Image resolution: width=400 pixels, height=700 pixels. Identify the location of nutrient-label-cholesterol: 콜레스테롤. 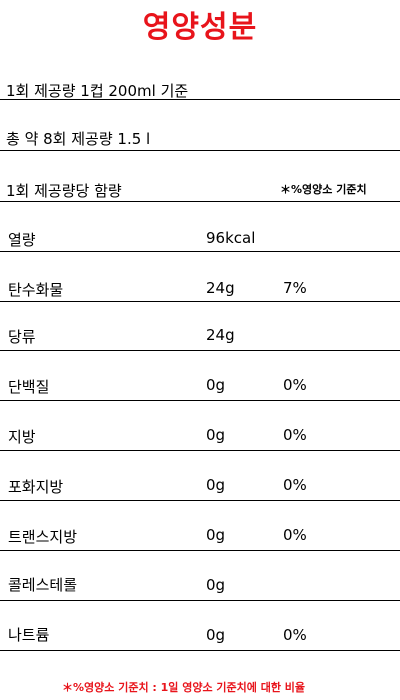
(43, 585).